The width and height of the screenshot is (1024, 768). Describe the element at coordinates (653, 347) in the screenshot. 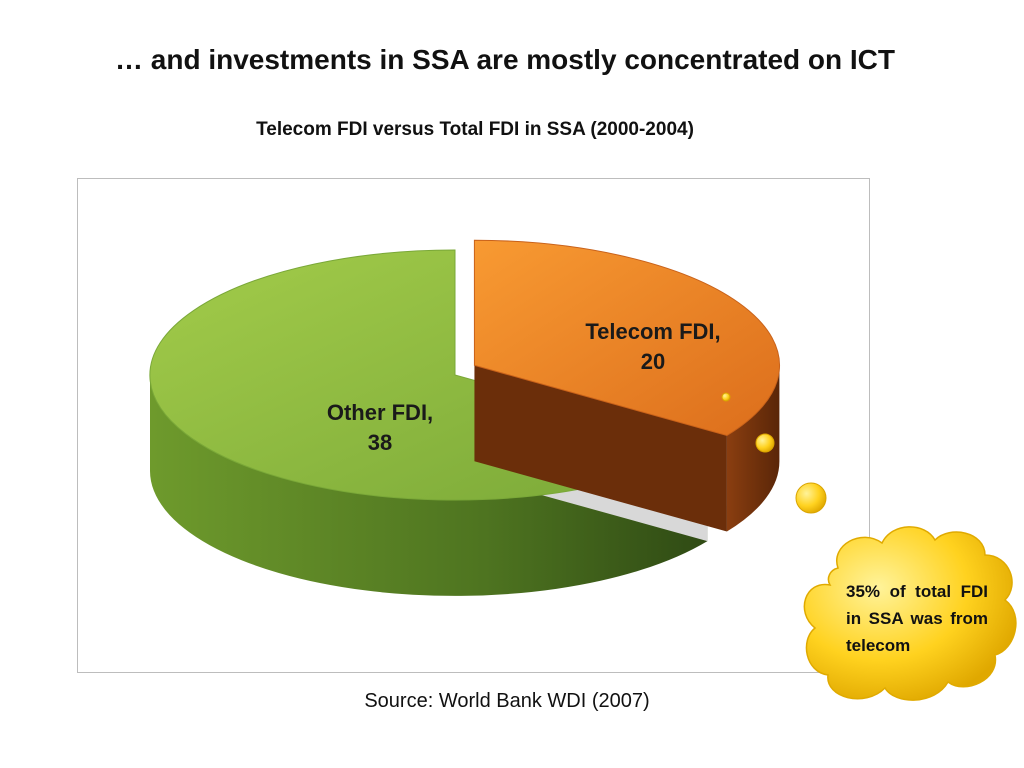

I see `slice-label-telecom: Telecom FDI, 20` at that location.